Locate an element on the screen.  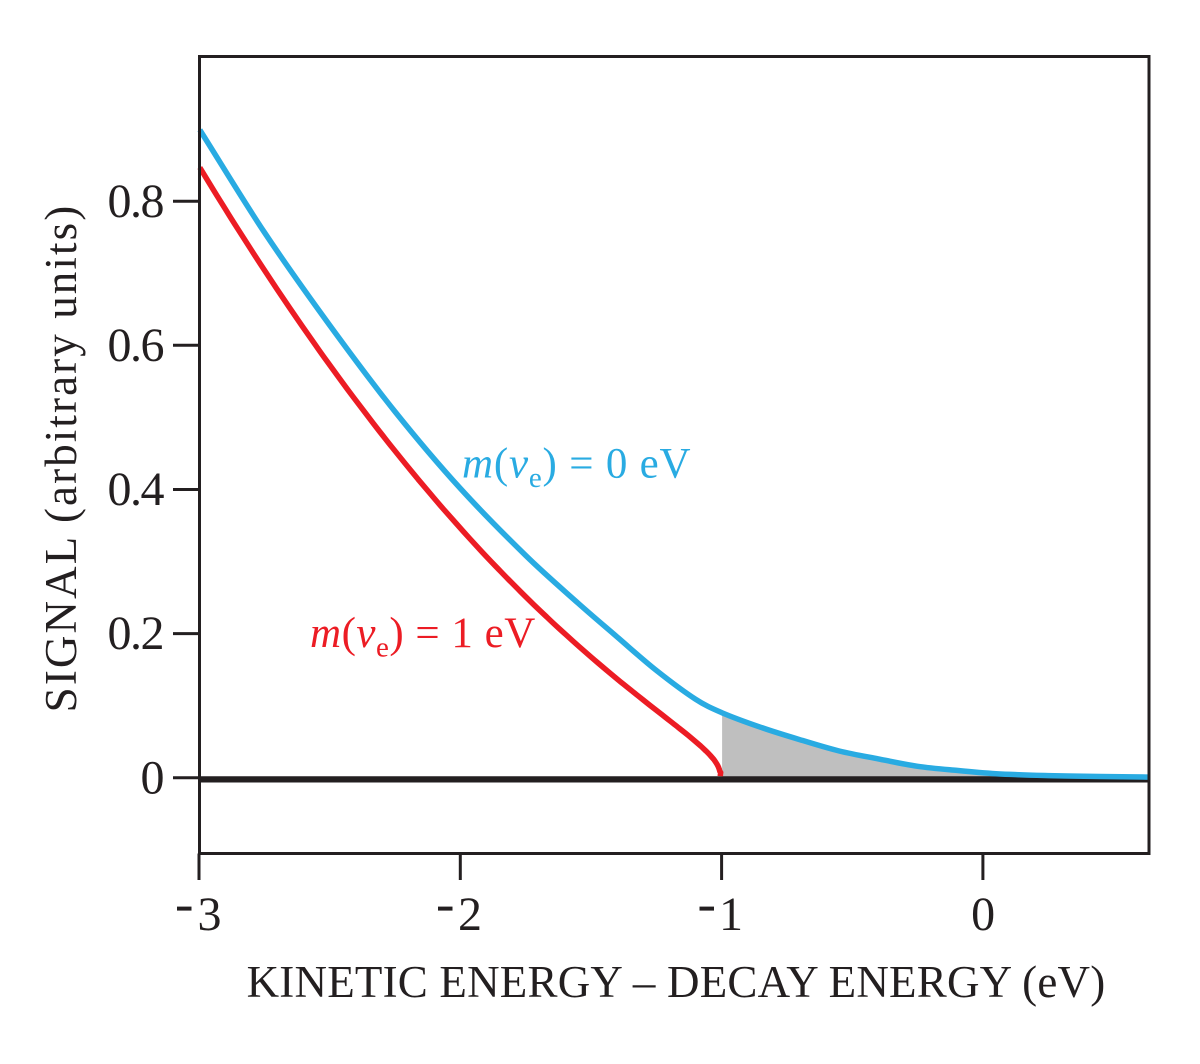
svg-text: 0.2 is located at coordinates (136, 633).